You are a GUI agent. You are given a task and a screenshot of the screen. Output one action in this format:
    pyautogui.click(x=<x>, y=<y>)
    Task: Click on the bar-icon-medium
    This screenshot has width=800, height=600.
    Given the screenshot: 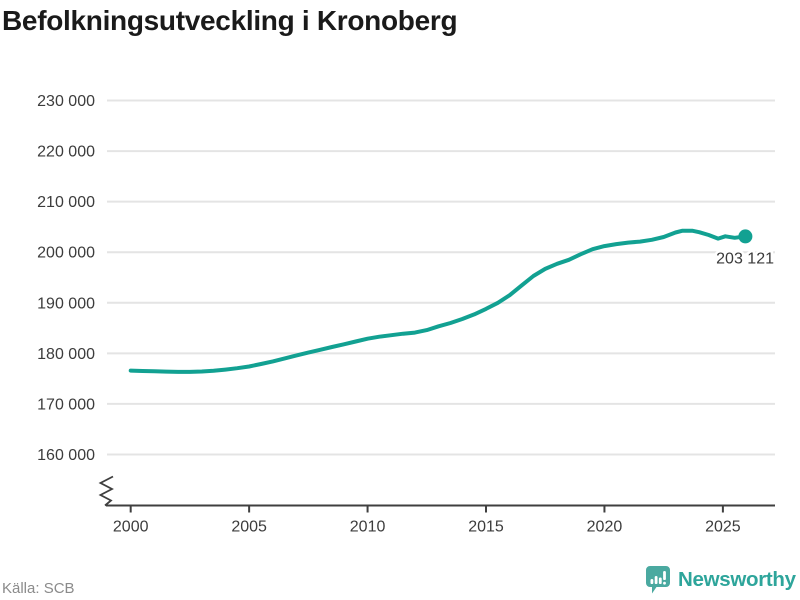 What is the action you would take?
    pyautogui.click(x=660, y=580)
    